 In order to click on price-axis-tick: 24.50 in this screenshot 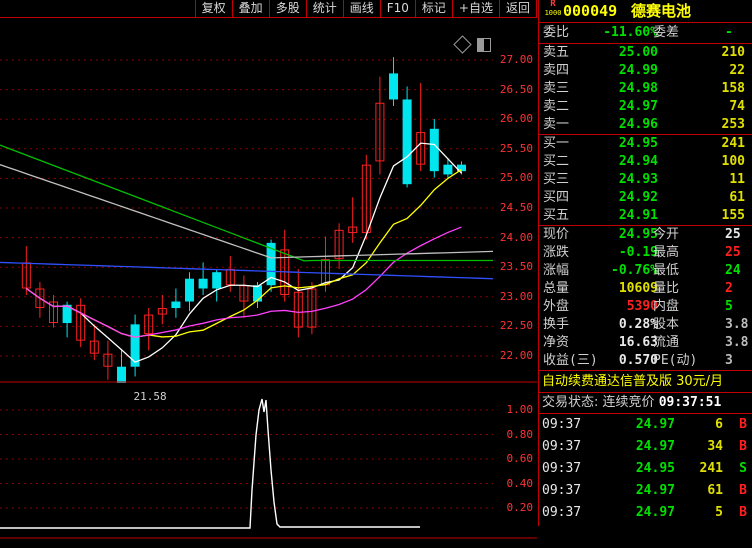, I will do `click(516, 207)`.